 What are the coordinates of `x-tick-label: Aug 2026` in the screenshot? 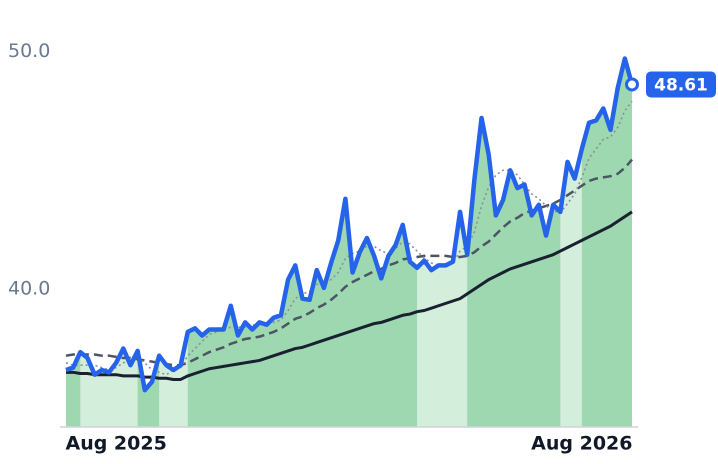 It's located at (581, 444).